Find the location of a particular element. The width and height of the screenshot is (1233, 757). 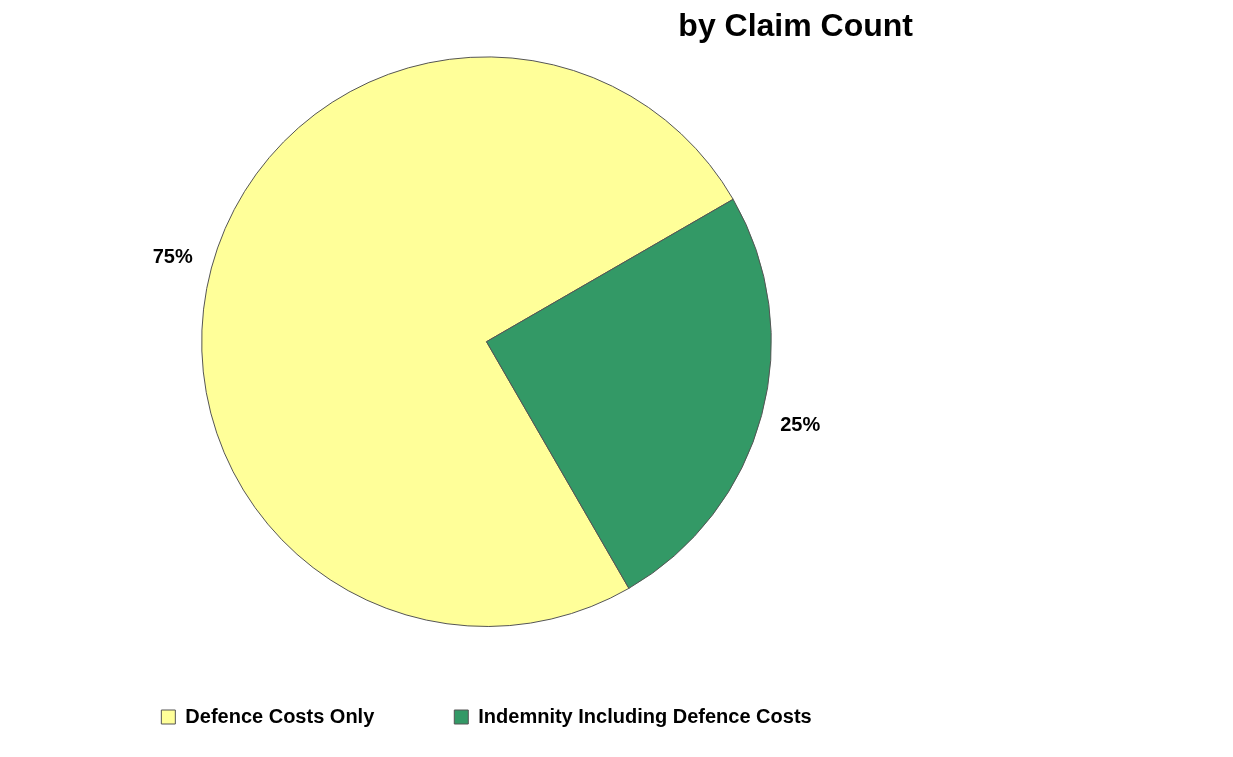

data-label: 75% is located at coordinates (172, 256).